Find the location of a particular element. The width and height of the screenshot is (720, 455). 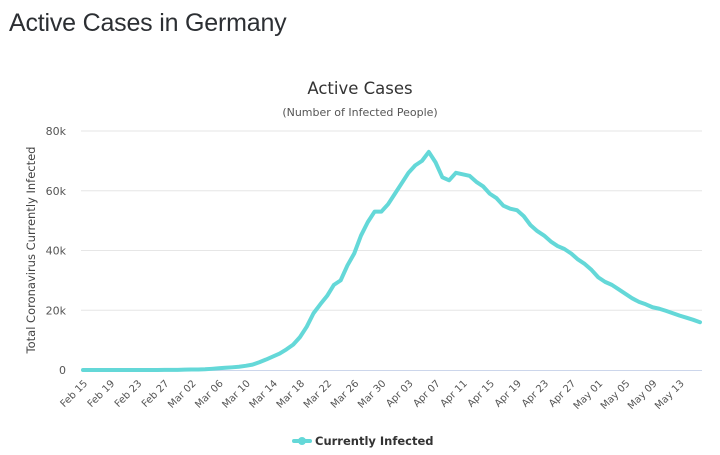

y-tick-label: 40k is located at coordinates (56, 251).